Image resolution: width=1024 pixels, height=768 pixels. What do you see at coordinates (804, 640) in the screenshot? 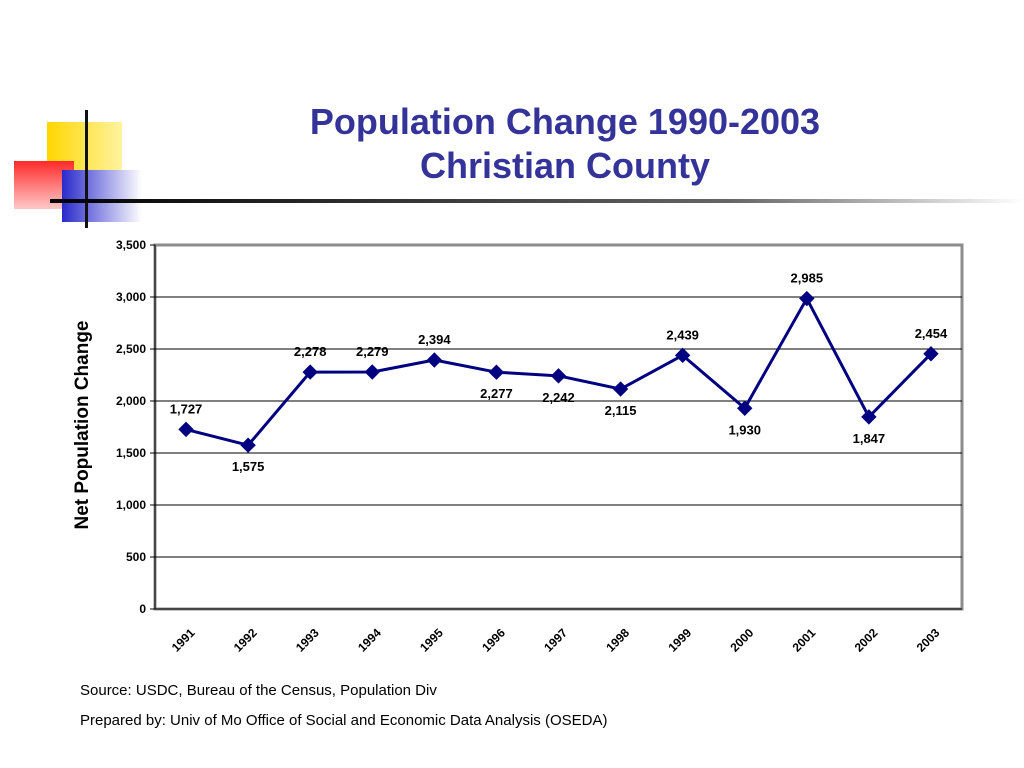
I see `x-tick-label: 2001` at bounding box center [804, 640].